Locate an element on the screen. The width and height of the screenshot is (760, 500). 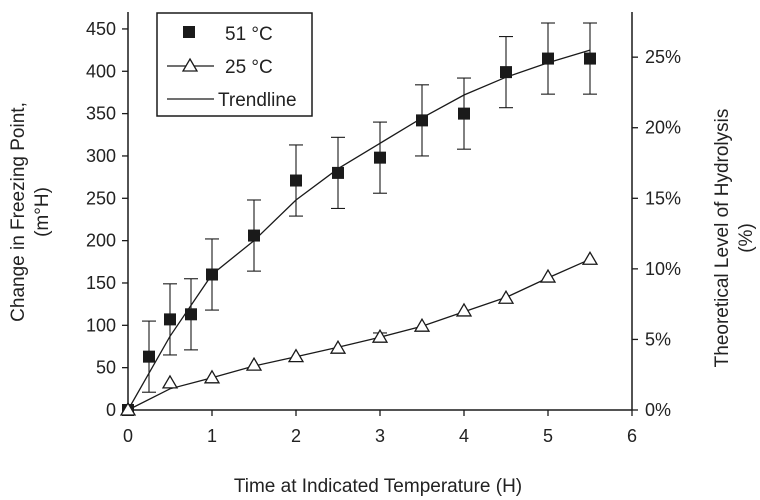
y2-tick-label: 20% is located at coordinates (663, 128).